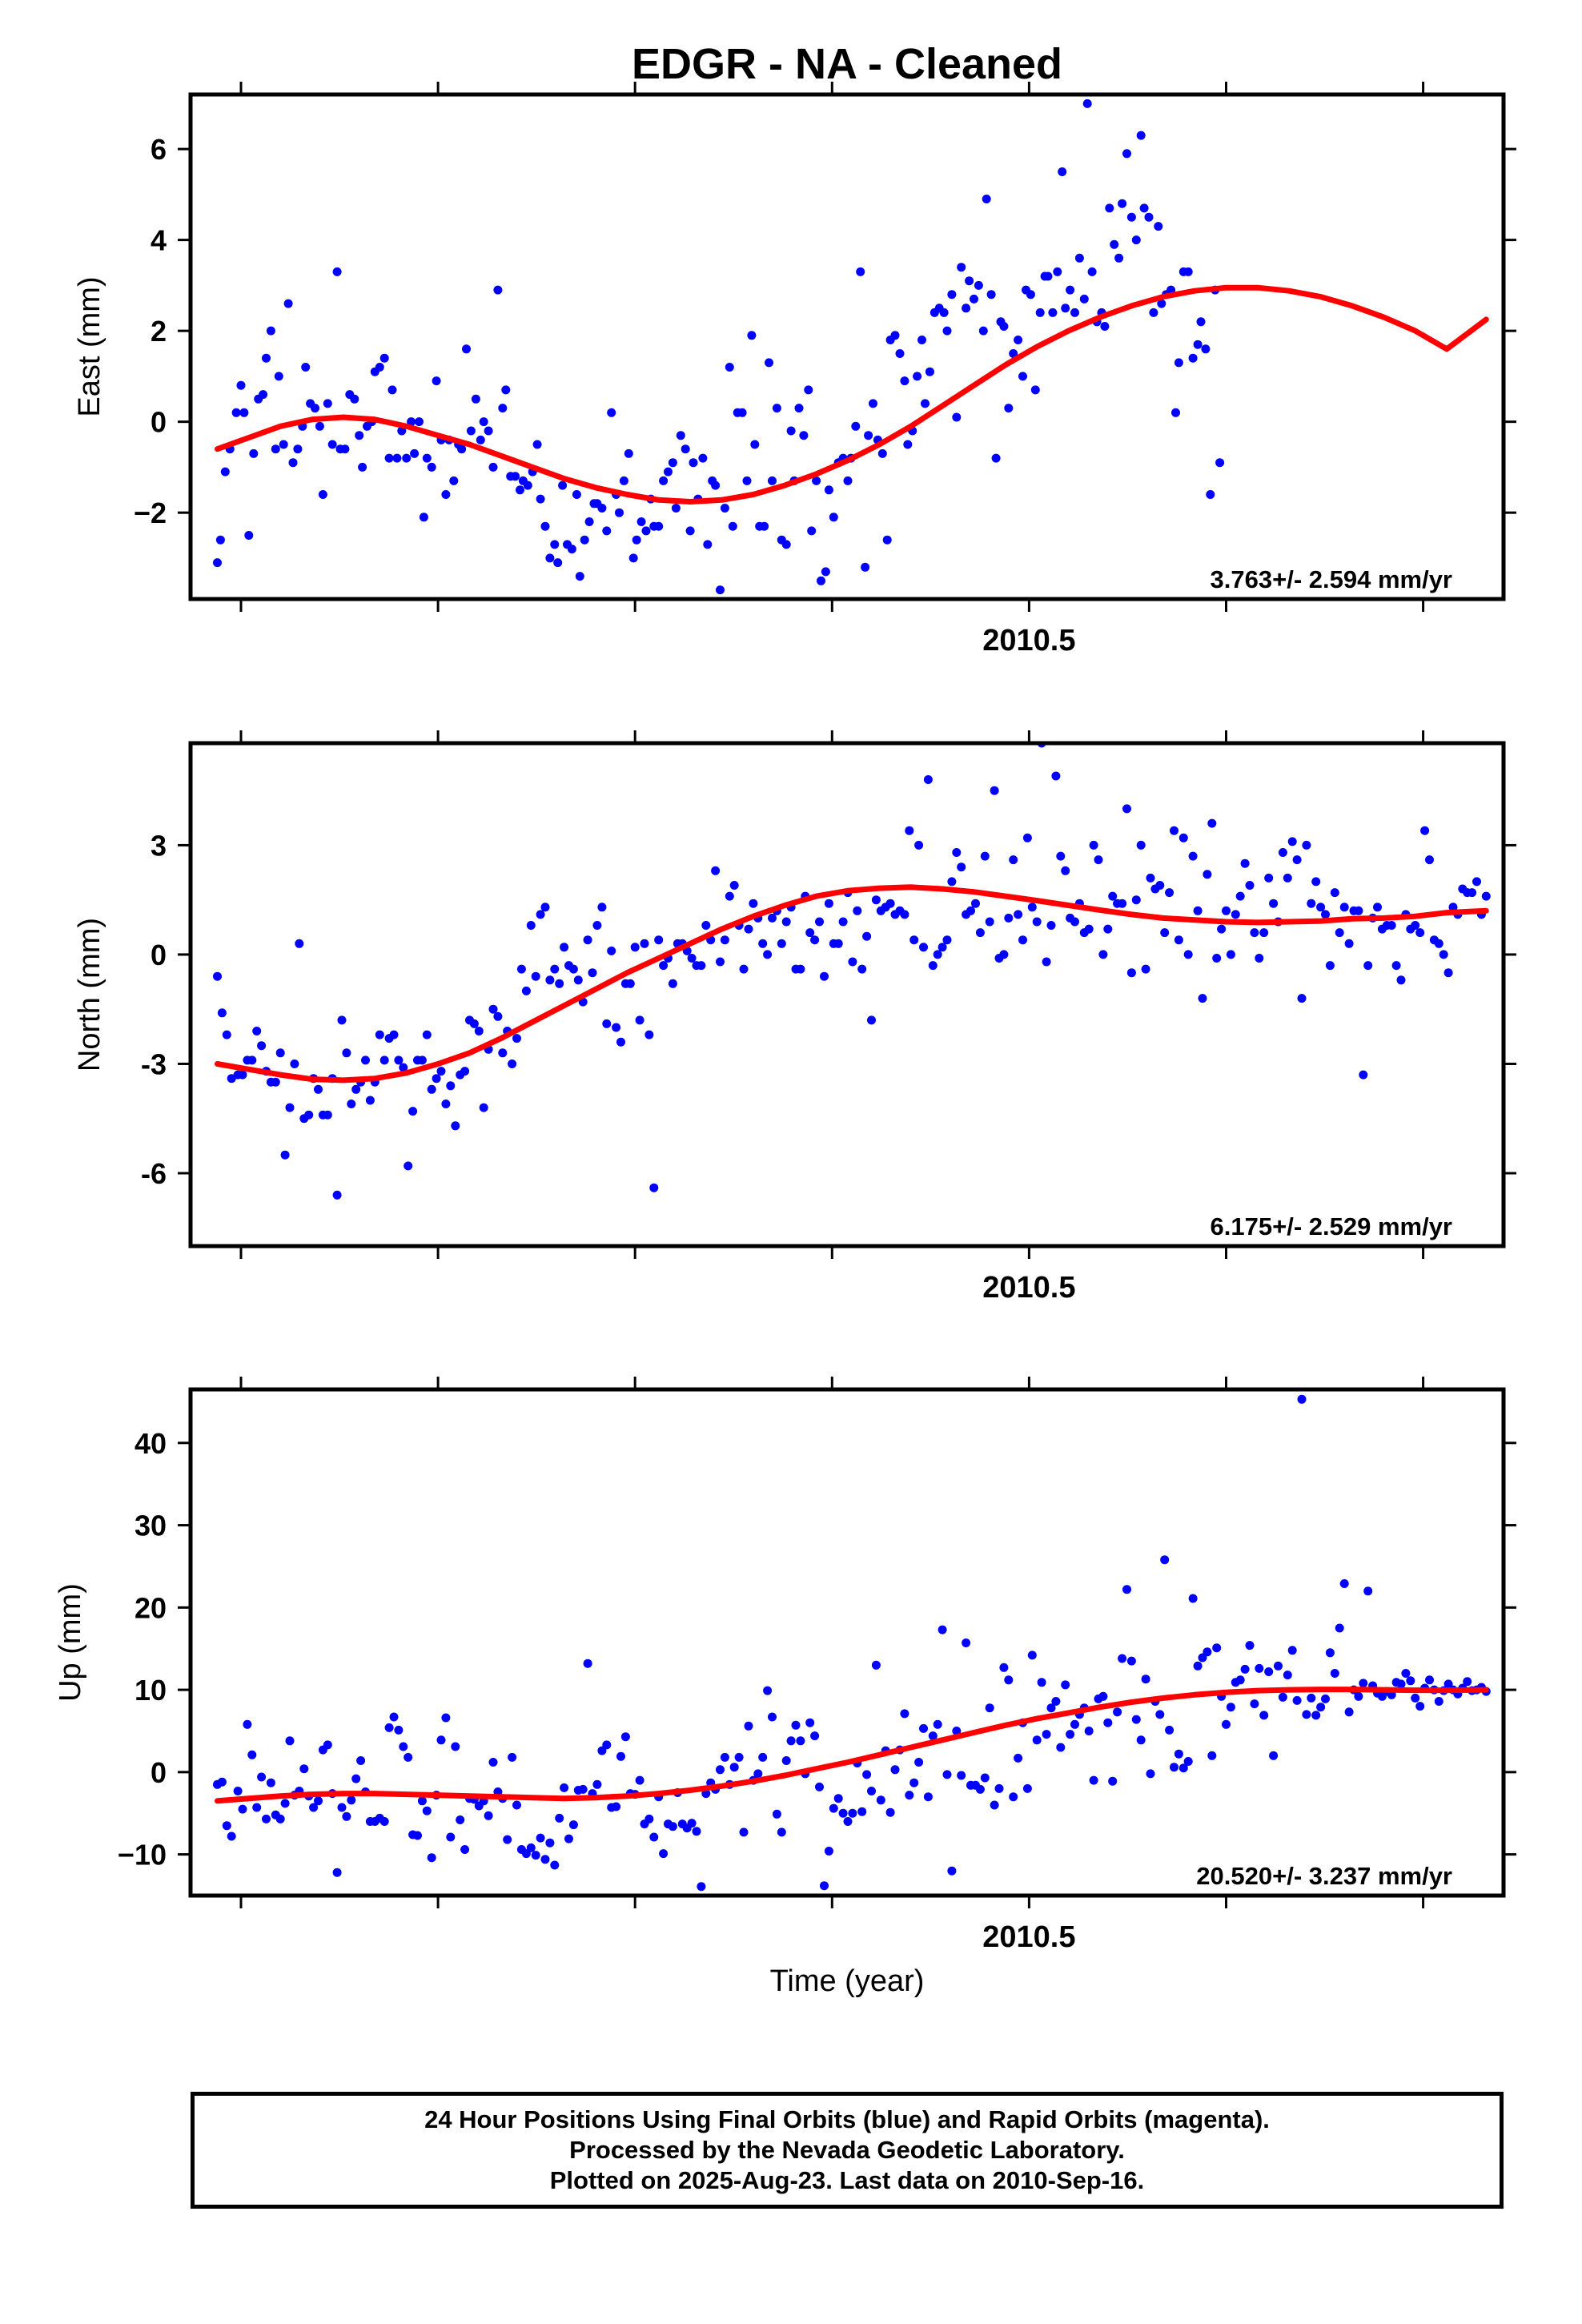  Describe the element at coordinates (1331, 1226) in the screenshot. I see `north-rate-label: 6.175+/- 2.529 mm/yr` at that location.